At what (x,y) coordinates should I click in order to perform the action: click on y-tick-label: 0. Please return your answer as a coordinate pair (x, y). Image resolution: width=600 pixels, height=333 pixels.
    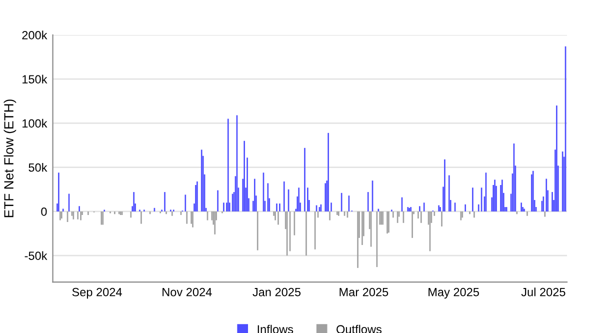
    Looking at the image, I should click on (44, 211).